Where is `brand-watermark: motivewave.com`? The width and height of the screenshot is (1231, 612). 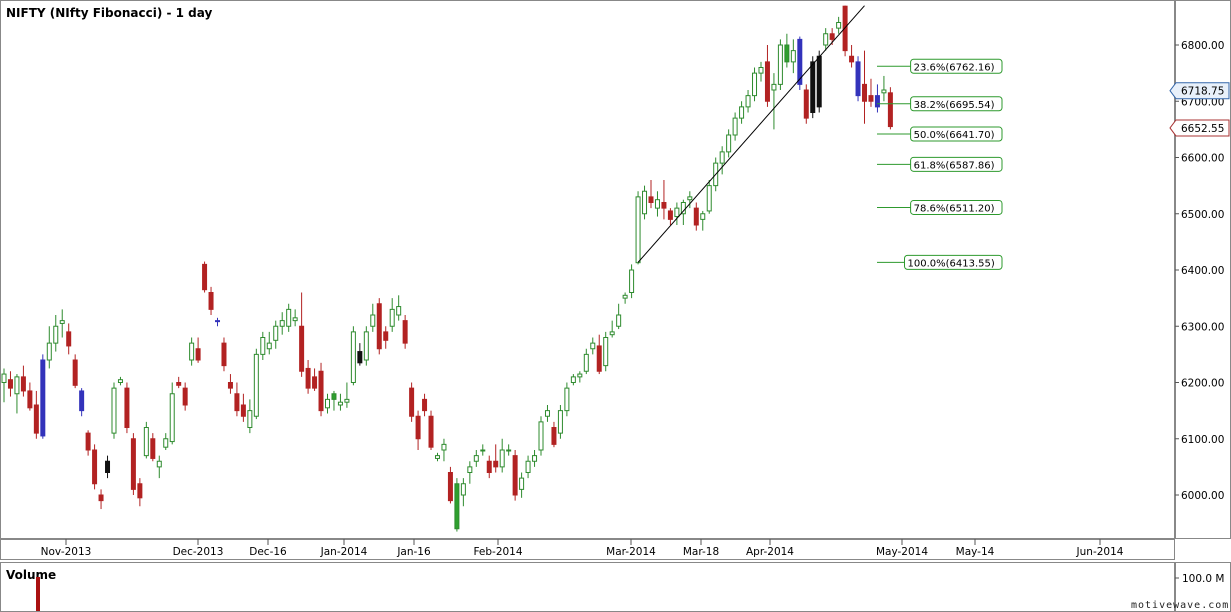
brand-watermark: motivewave.com is located at coordinates (1180, 605).